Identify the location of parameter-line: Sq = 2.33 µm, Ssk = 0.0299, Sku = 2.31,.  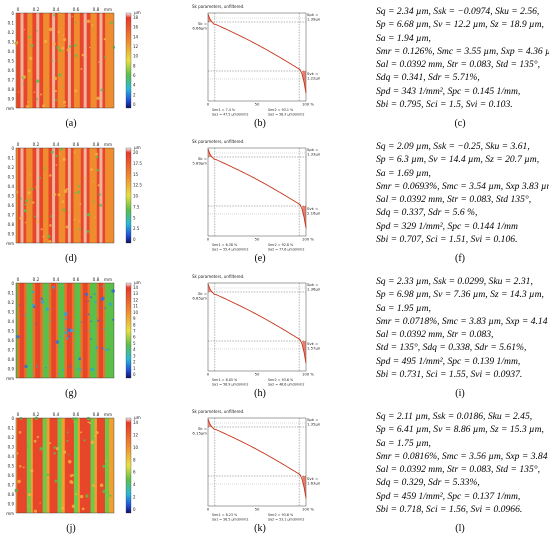
(454, 281).